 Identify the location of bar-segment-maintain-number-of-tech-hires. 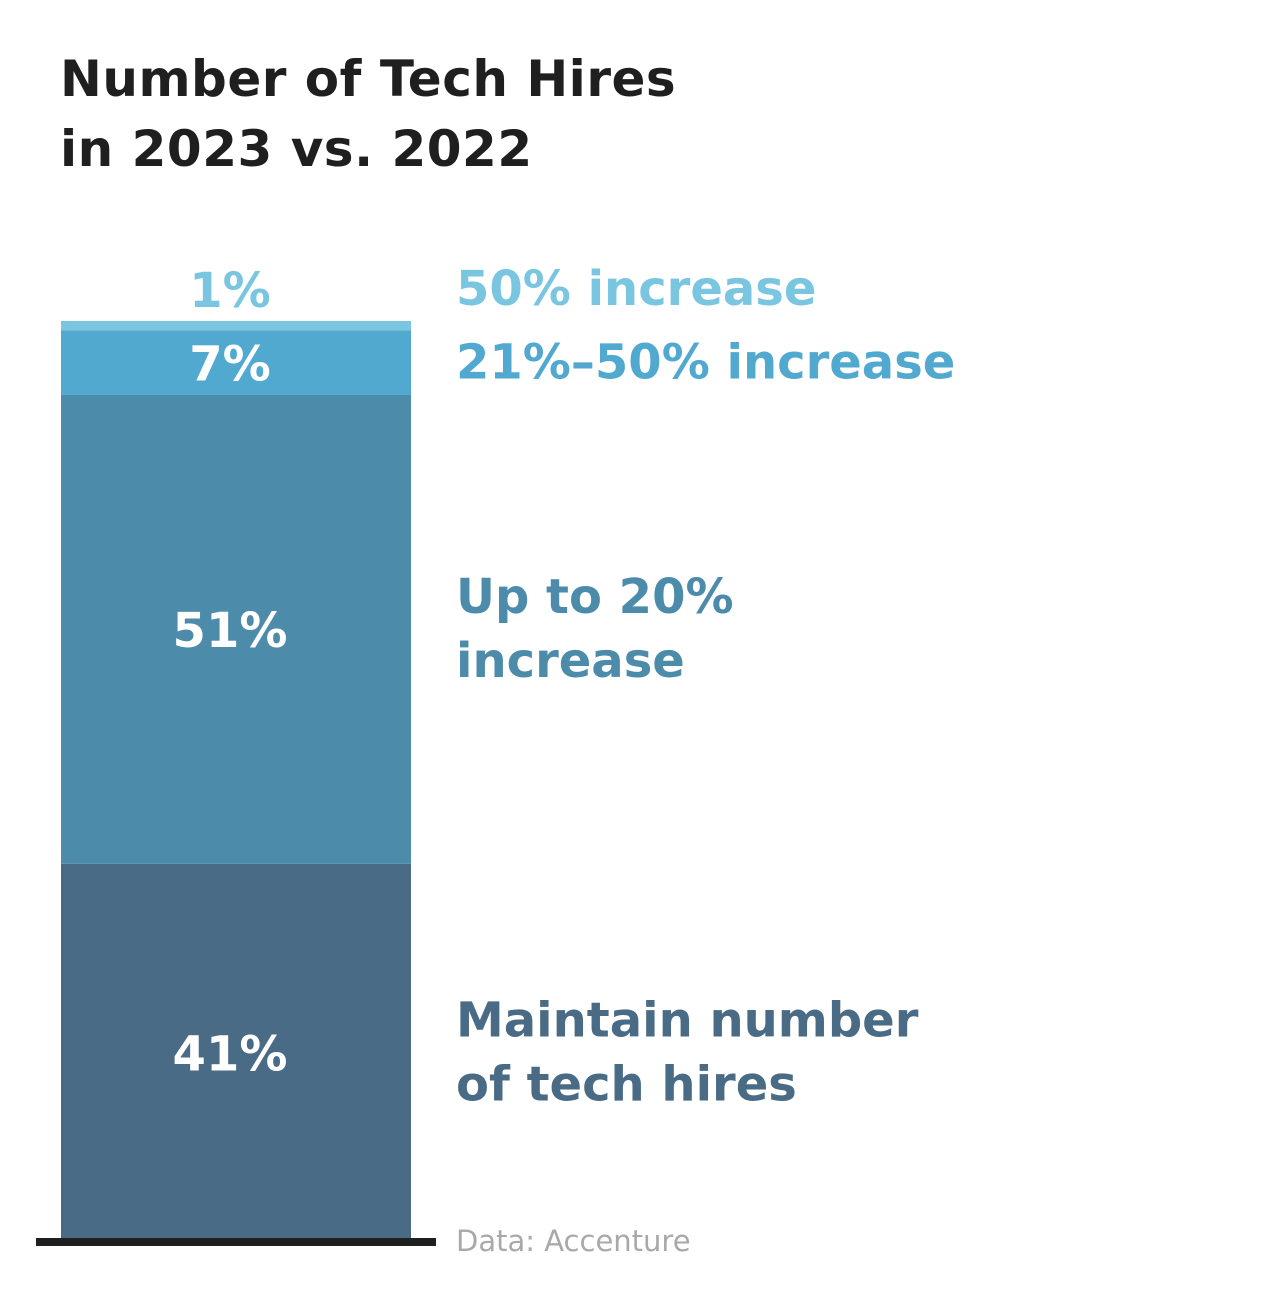
(236, 1052).